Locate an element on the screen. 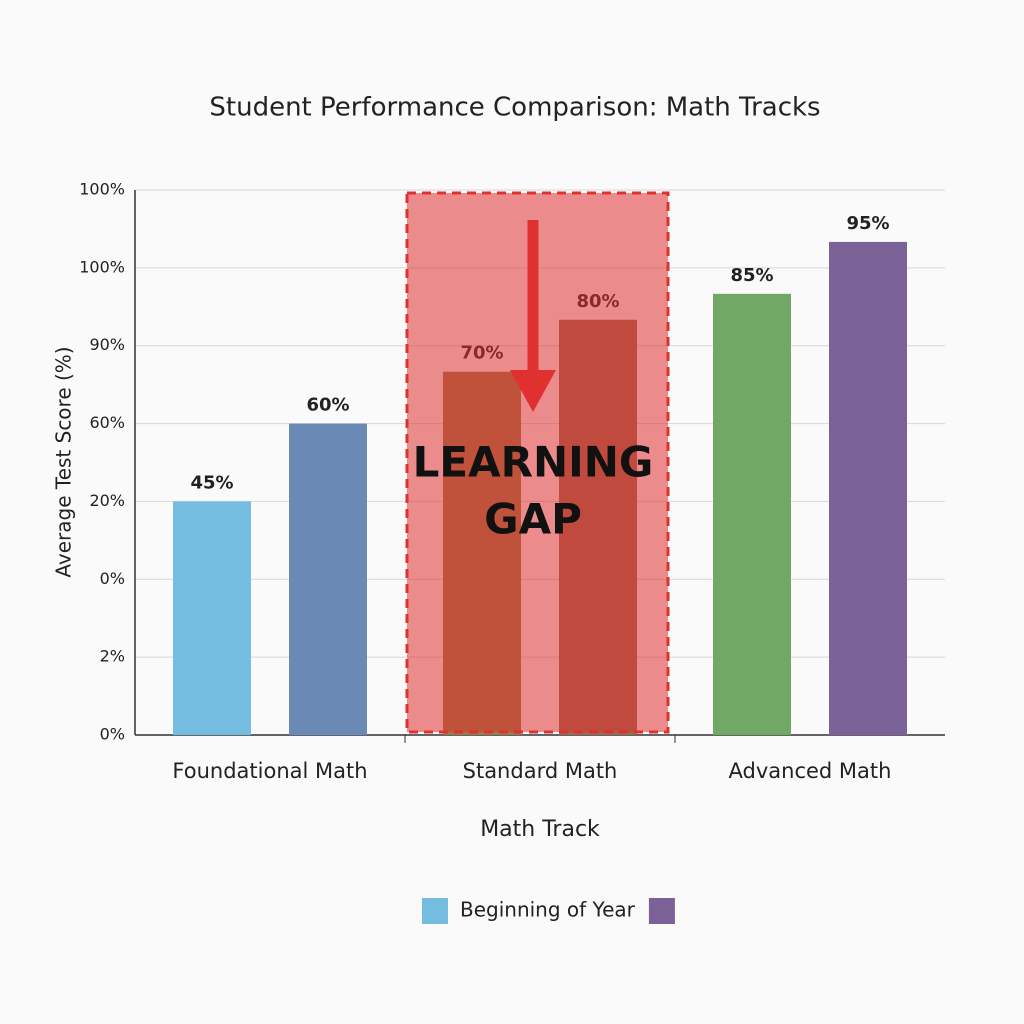 The height and width of the screenshot is (1024, 1024). y-tick-label: 20% is located at coordinates (107, 500).